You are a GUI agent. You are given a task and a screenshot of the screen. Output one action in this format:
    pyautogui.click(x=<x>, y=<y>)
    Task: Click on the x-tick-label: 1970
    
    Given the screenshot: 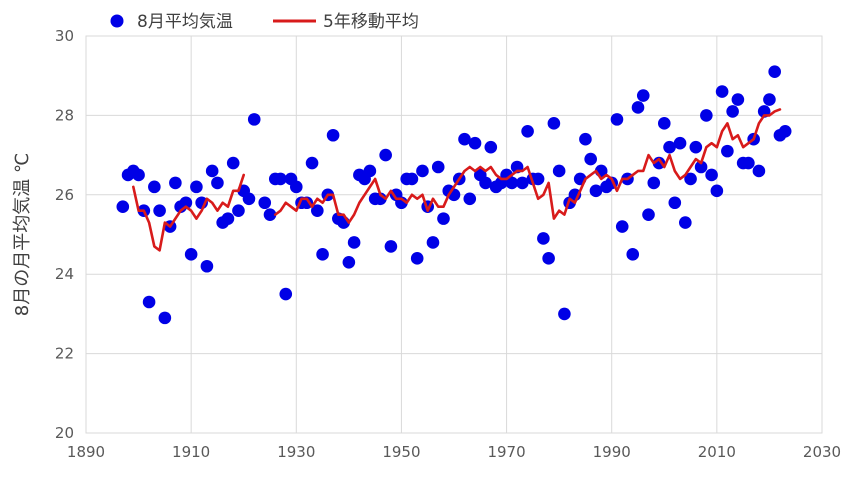 What is the action you would take?
    pyautogui.click(x=506, y=452)
    